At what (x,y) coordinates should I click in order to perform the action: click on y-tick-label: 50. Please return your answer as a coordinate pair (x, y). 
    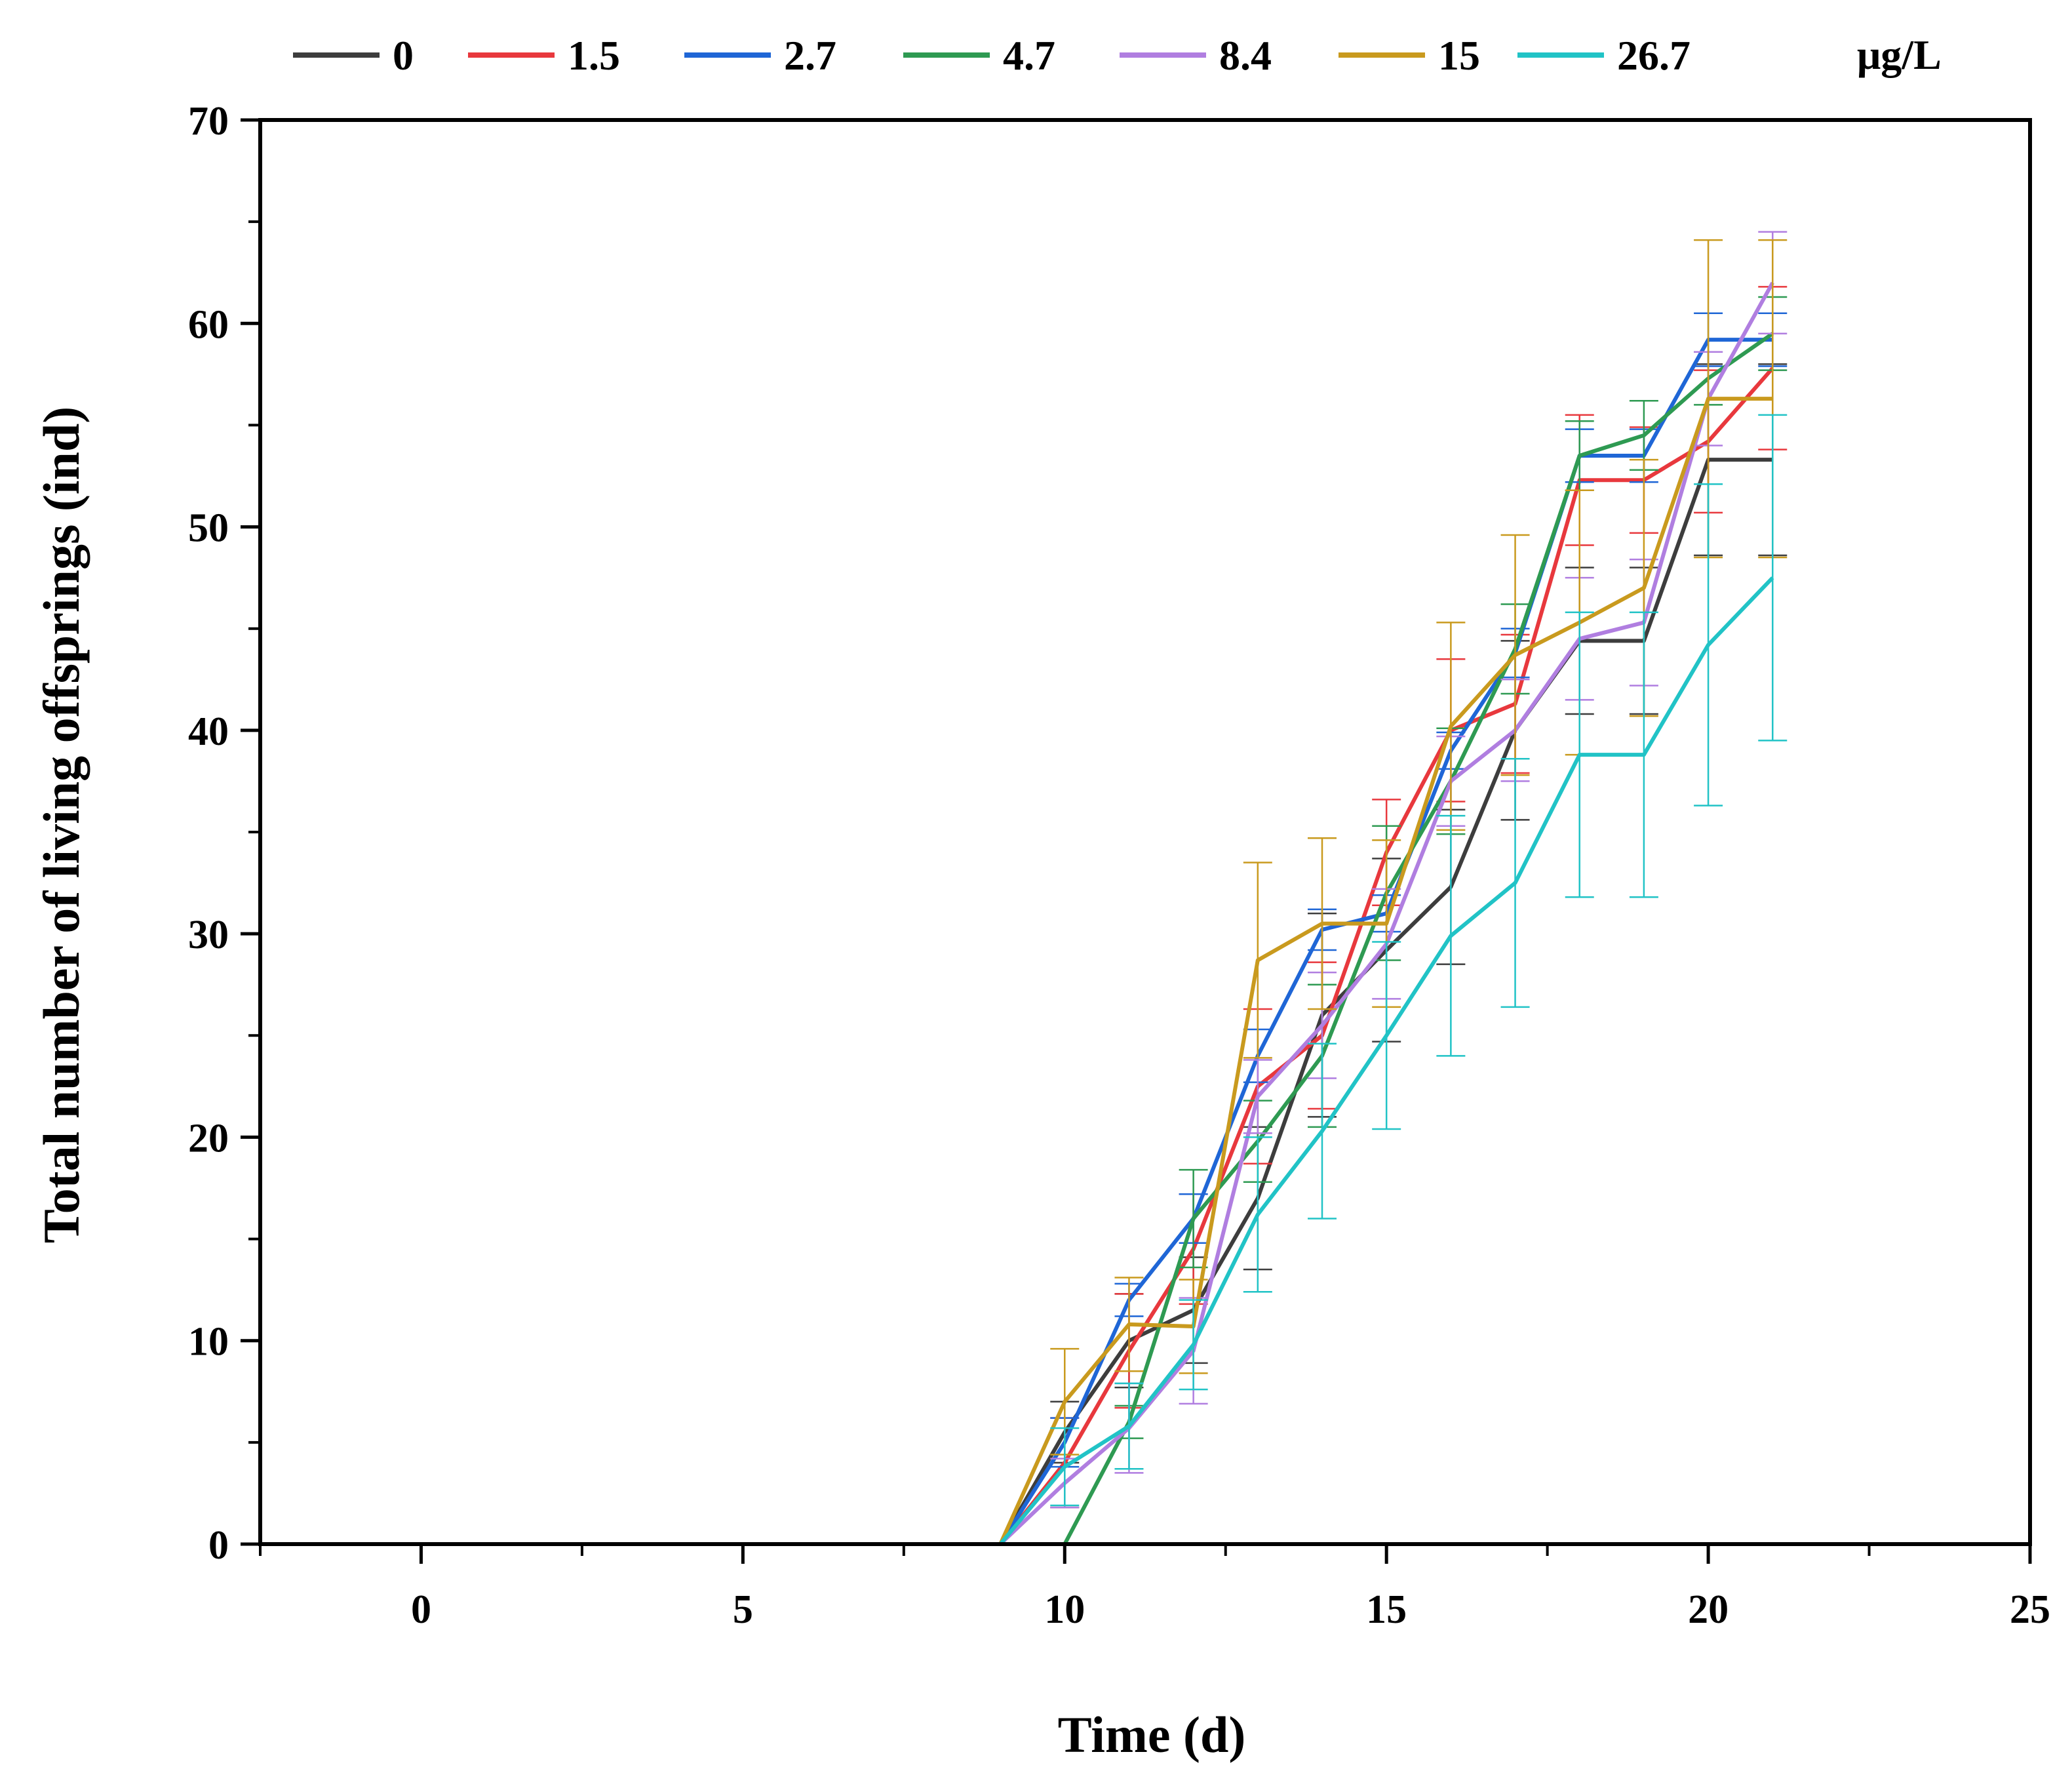
    Looking at the image, I should click on (208, 528).